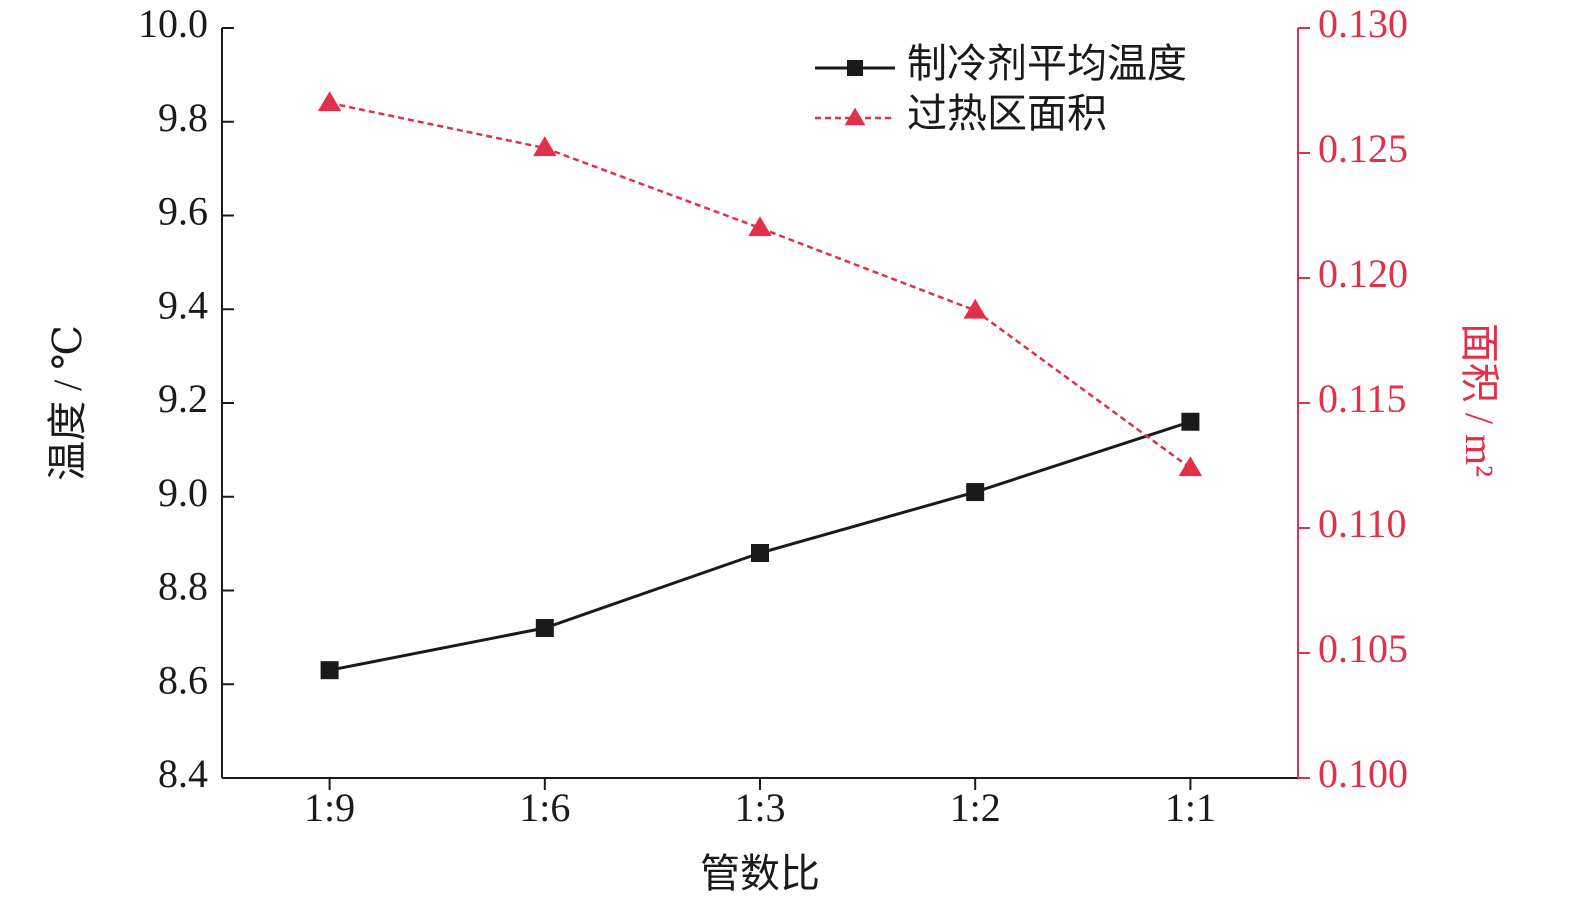 This screenshot has height=913, width=1575. Describe the element at coordinates (183, 492) in the screenshot. I see `y-tick-label: 9.0` at that location.